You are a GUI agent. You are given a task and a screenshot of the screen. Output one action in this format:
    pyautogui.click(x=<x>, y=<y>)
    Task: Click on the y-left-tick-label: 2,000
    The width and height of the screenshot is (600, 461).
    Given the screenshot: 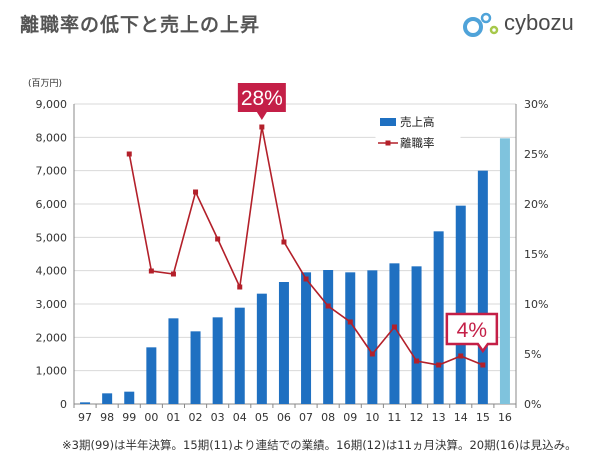 What is the action you would take?
    pyautogui.click(x=52, y=337)
    